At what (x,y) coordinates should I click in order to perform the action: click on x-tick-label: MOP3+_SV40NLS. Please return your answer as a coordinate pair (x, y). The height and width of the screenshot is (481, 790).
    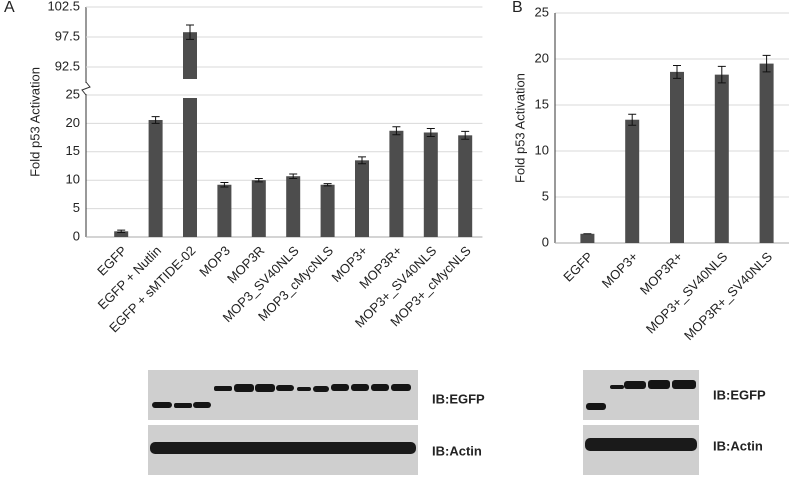
    Looking at the image, I should click on (687, 293).